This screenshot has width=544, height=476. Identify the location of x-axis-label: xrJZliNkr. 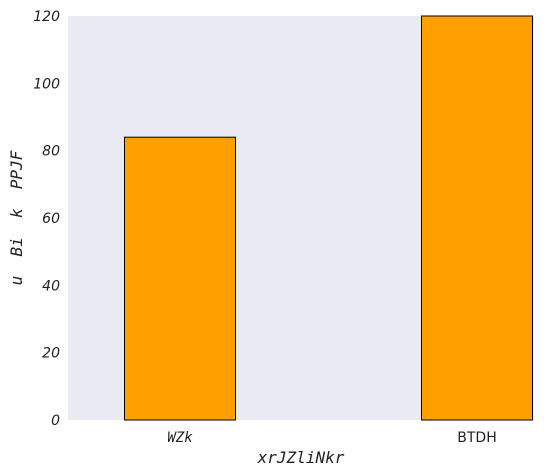
(301, 457).